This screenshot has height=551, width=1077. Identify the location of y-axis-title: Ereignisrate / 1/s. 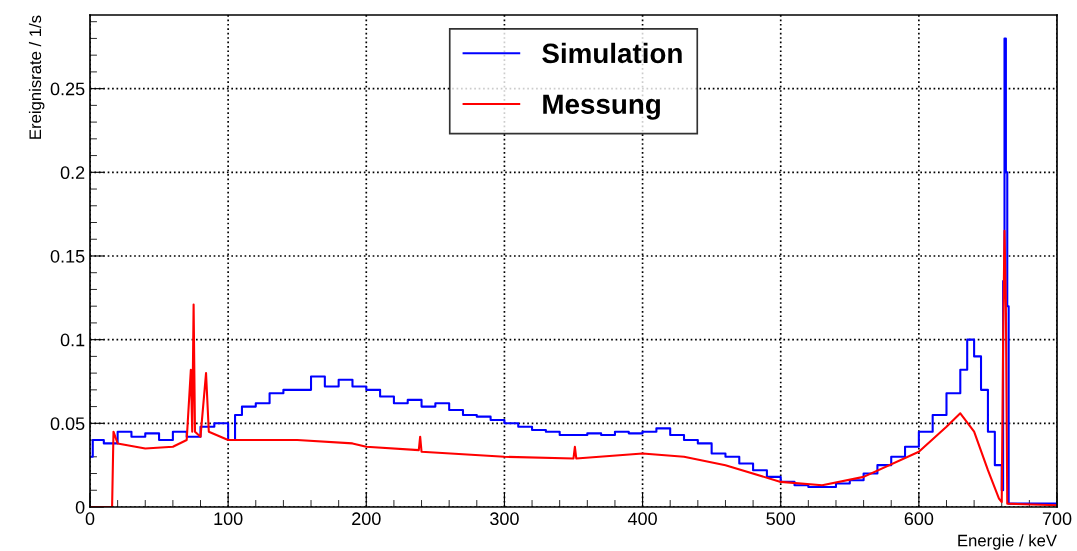
(36, 77).